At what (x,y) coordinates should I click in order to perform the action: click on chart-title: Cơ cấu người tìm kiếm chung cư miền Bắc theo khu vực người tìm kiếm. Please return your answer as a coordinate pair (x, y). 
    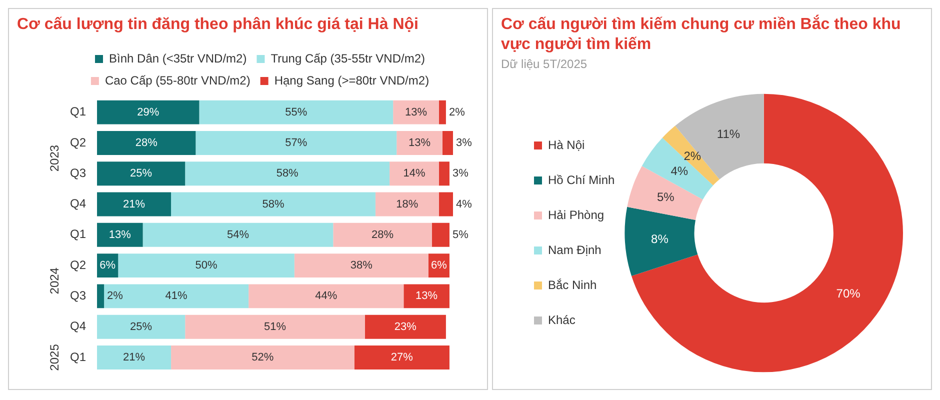
    Looking at the image, I should click on (701, 35).